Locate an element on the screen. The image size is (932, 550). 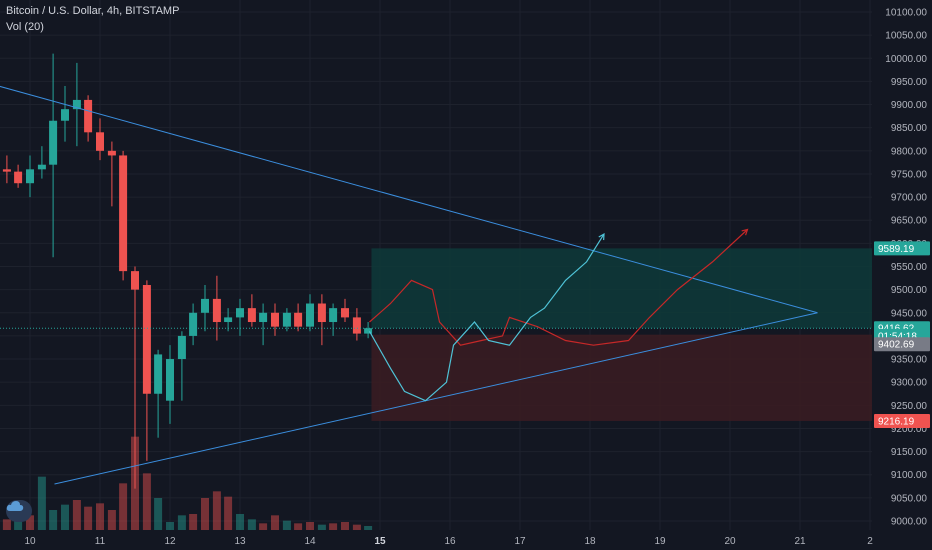
price-tag-label: 9216.19 is located at coordinates (896, 421).